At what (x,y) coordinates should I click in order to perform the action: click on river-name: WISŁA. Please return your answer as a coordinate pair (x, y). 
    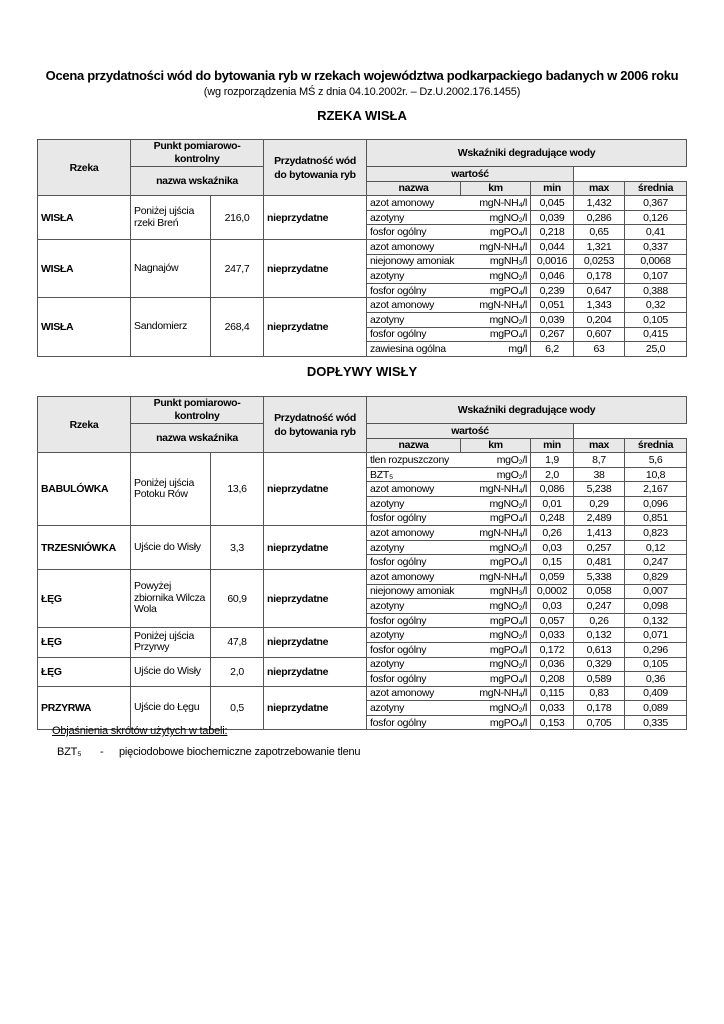
    Looking at the image, I should click on (84, 217).